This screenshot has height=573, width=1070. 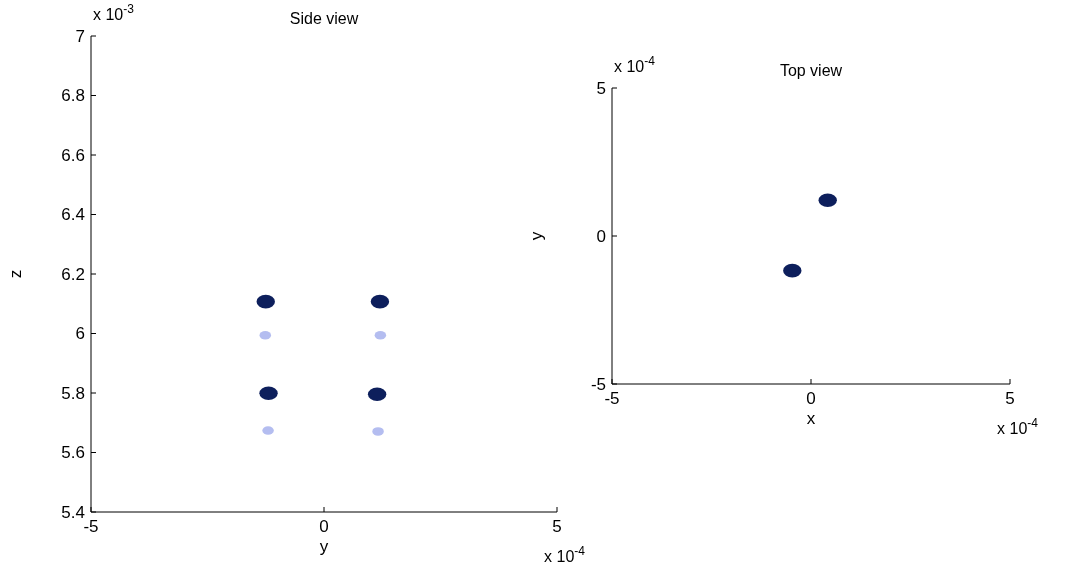 I want to click on y-tick-label: 6, so click(x=80, y=334).